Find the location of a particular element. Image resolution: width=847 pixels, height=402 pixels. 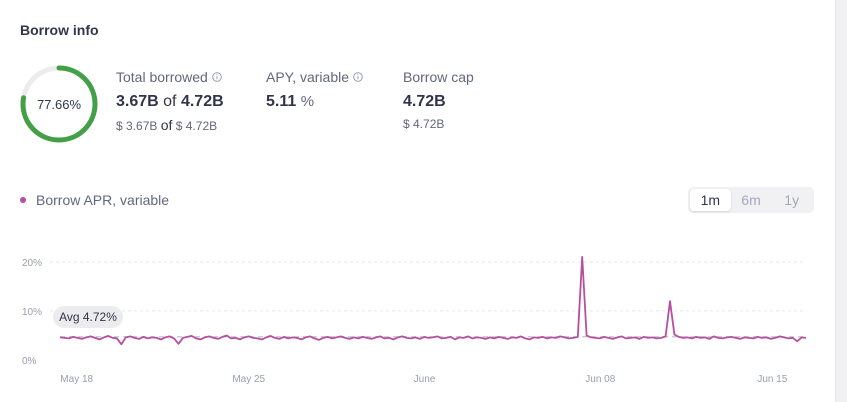

utilization-percent: 77.66% is located at coordinates (59, 104).